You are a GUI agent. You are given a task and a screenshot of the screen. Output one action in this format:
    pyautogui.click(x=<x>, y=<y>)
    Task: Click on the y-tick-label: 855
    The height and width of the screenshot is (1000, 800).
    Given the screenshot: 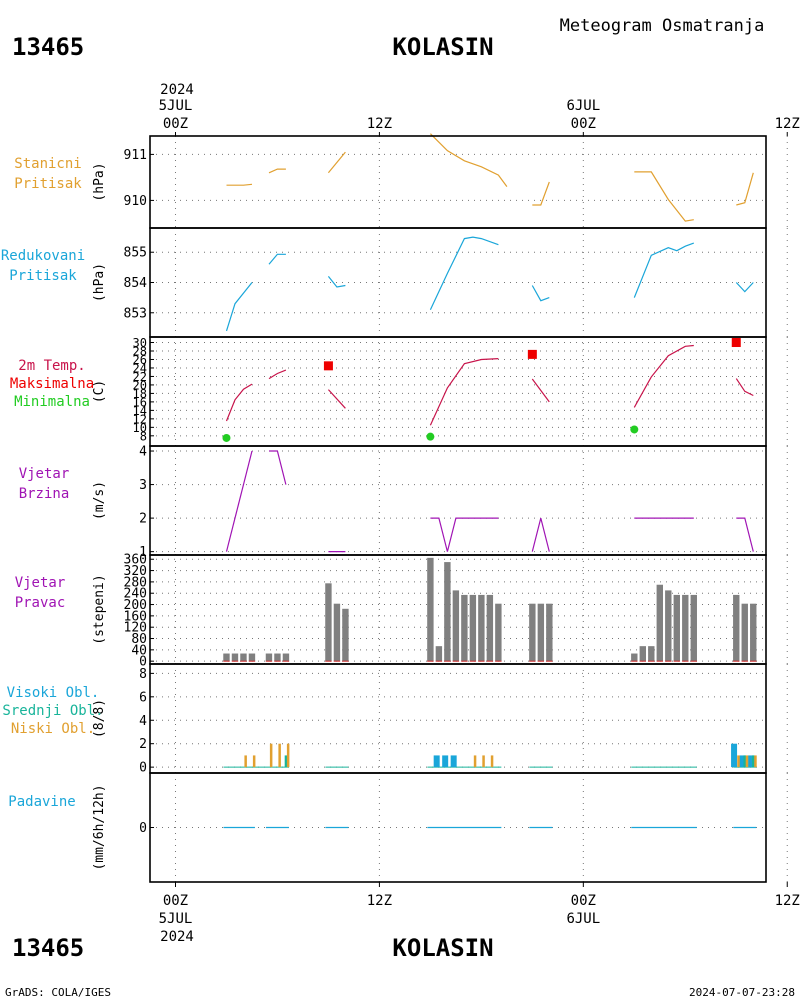 What is the action you would take?
    pyautogui.click(x=135, y=253)
    